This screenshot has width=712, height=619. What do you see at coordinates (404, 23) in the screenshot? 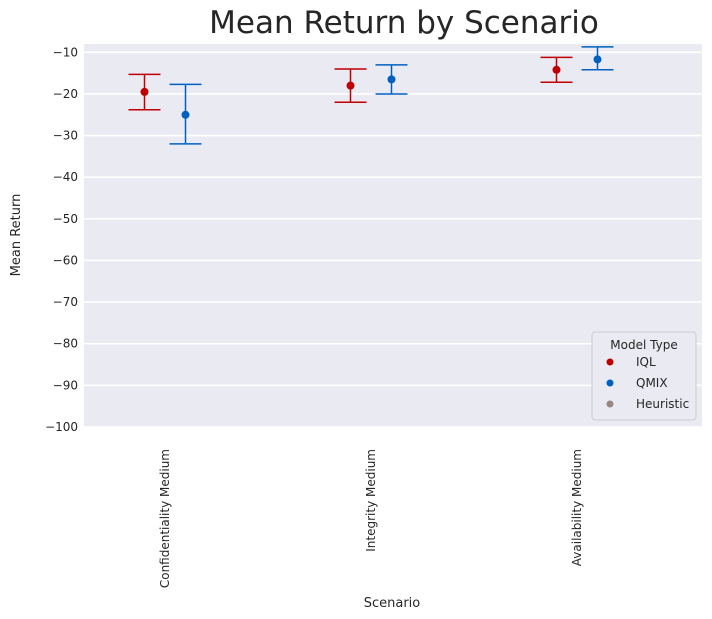
I see `chart-title: Mean Return by Scenario` at bounding box center [404, 23].